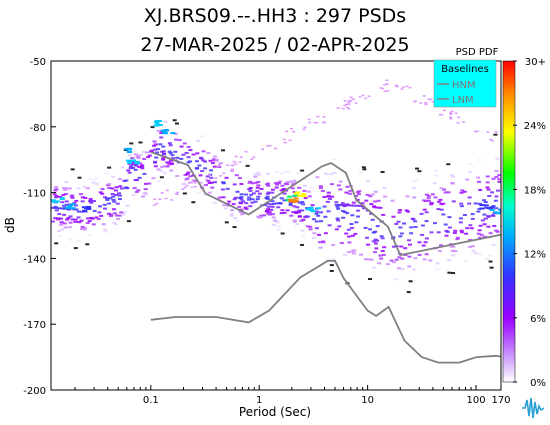 The image size is (550, 425). I want to click on x-tick-label: 100, so click(475, 400).